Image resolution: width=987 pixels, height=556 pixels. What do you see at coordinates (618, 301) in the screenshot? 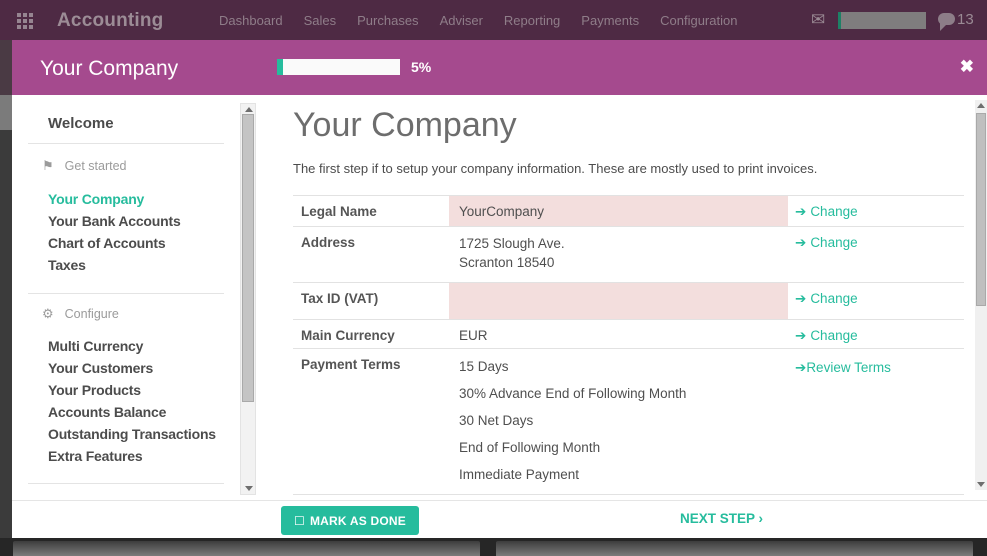
I see `row-value` at bounding box center [618, 301].